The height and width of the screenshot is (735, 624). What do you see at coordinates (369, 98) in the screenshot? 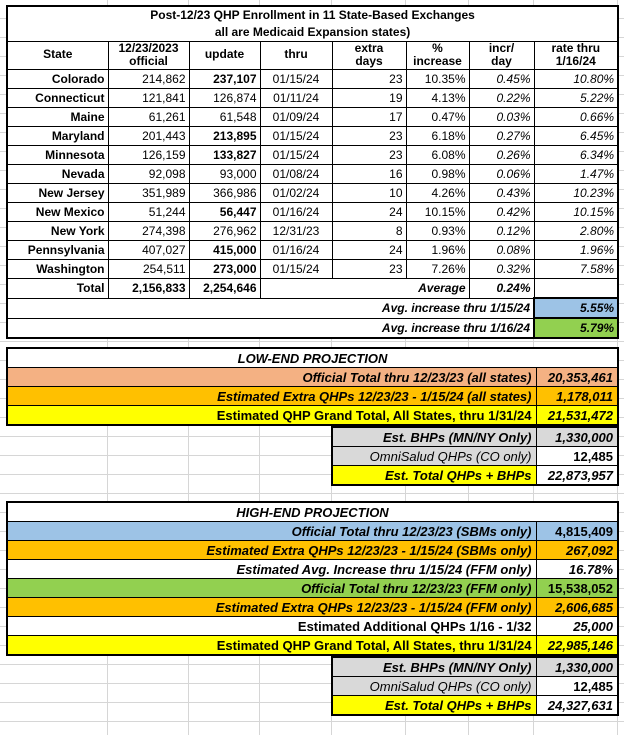
I see `cell-extra-days: 19` at bounding box center [369, 98].